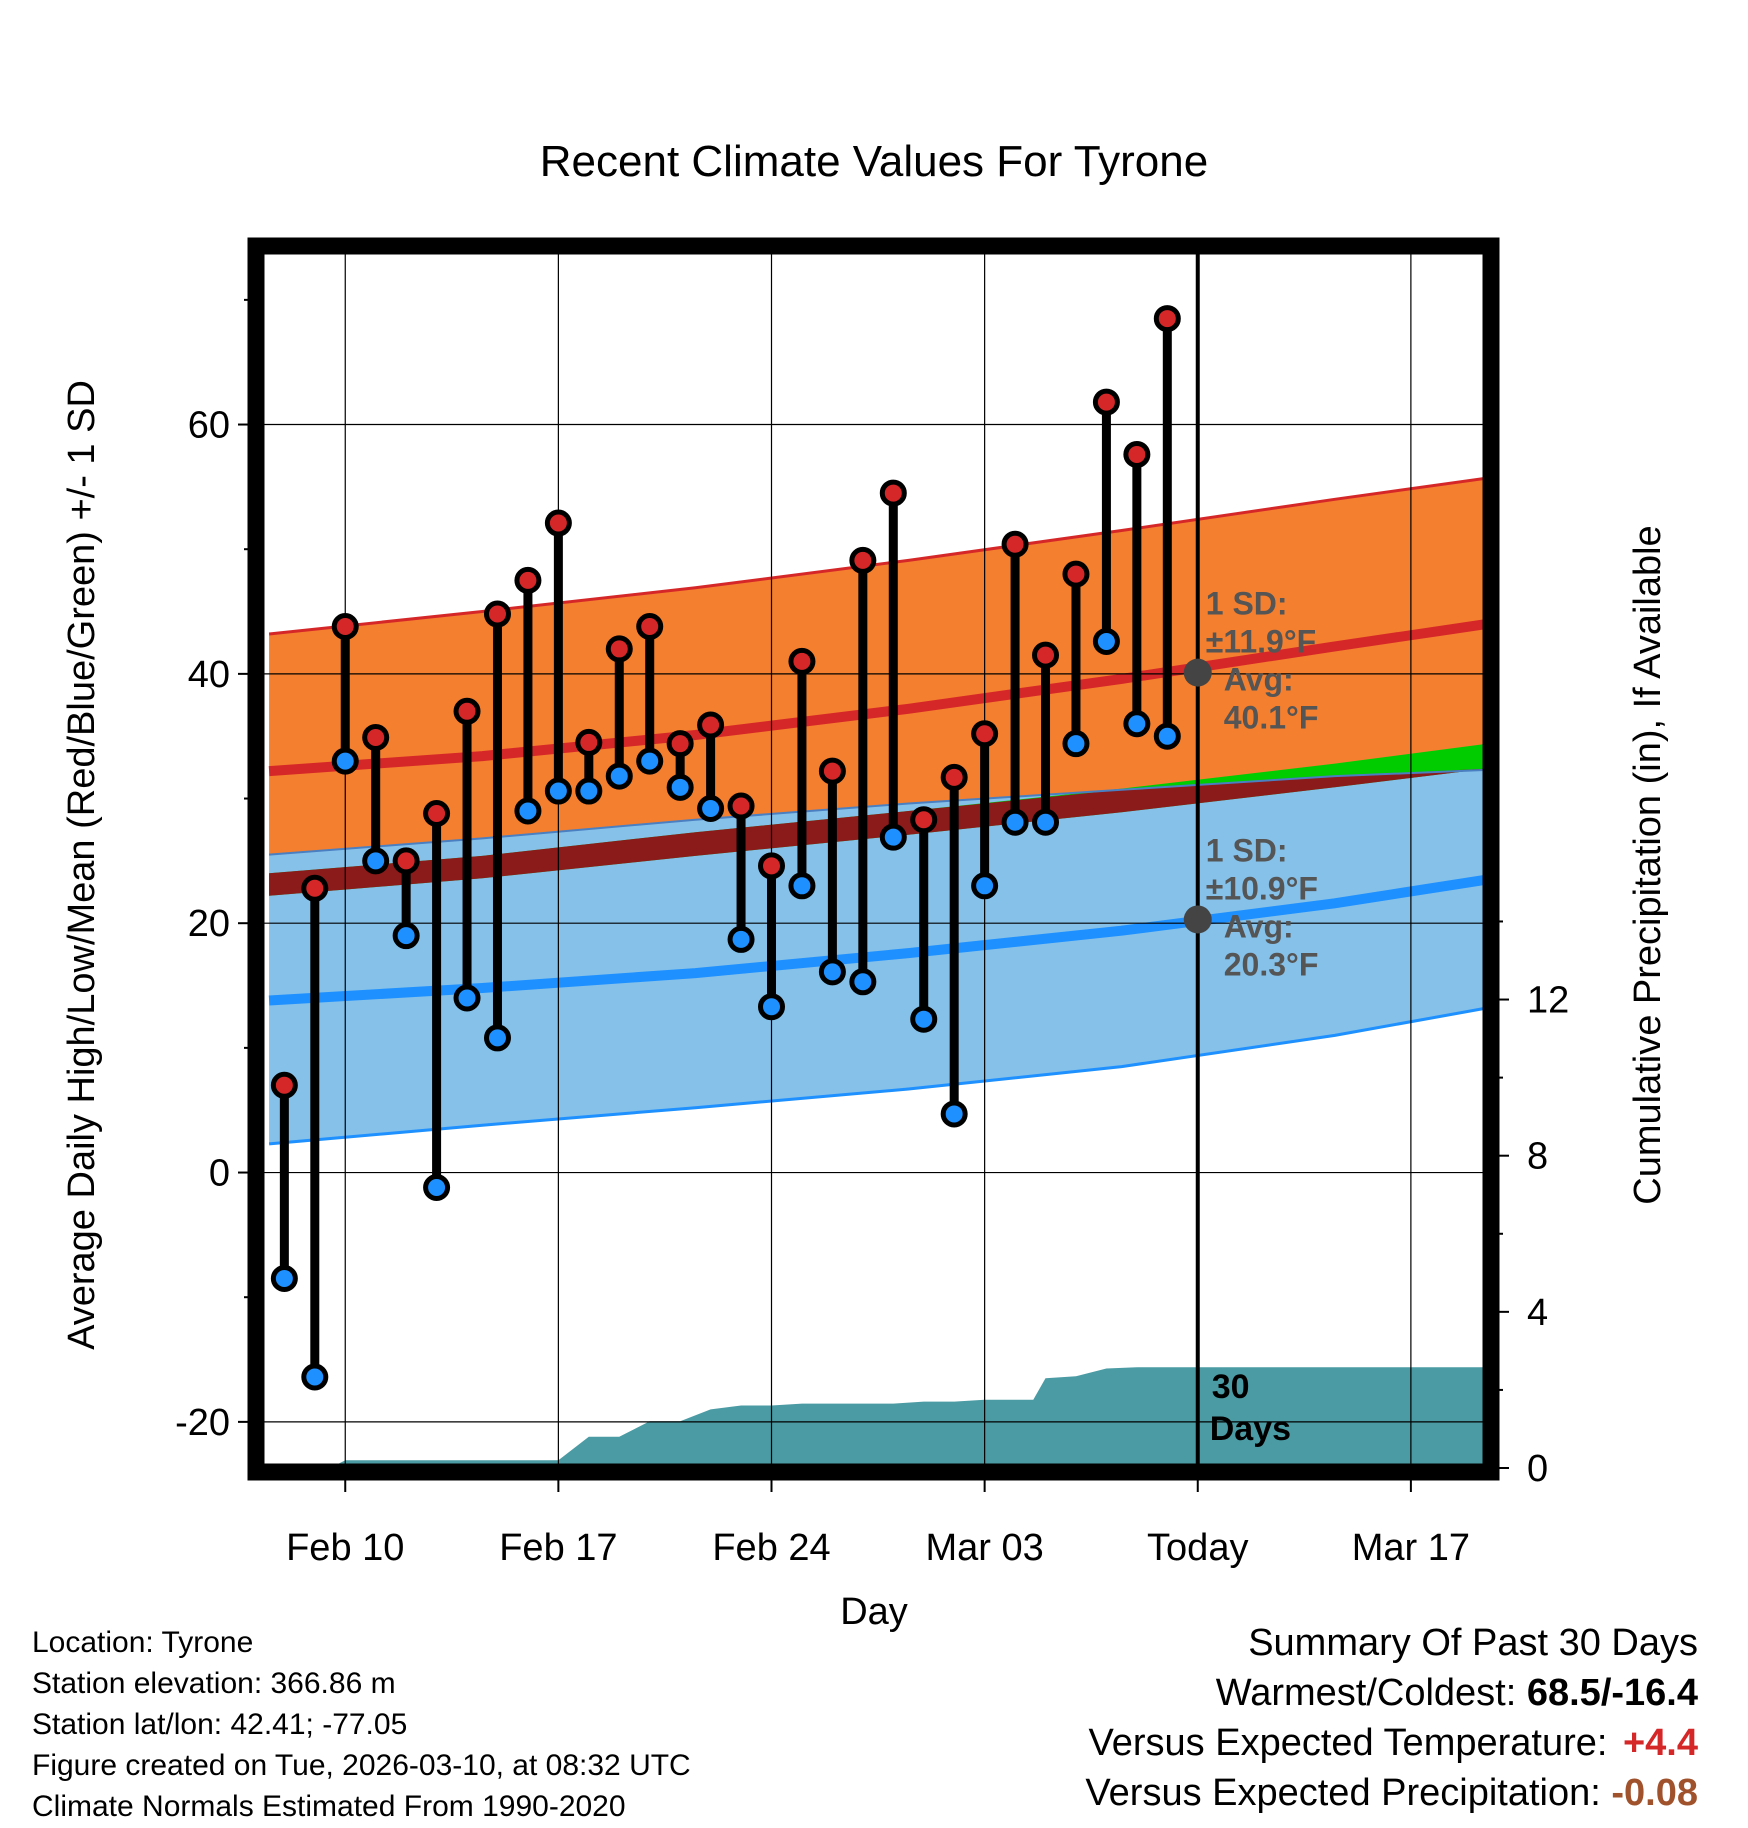  Describe the element at coordinates (1660, 1743) in the screenshot. I see `temp-value: +4.4` at that location.